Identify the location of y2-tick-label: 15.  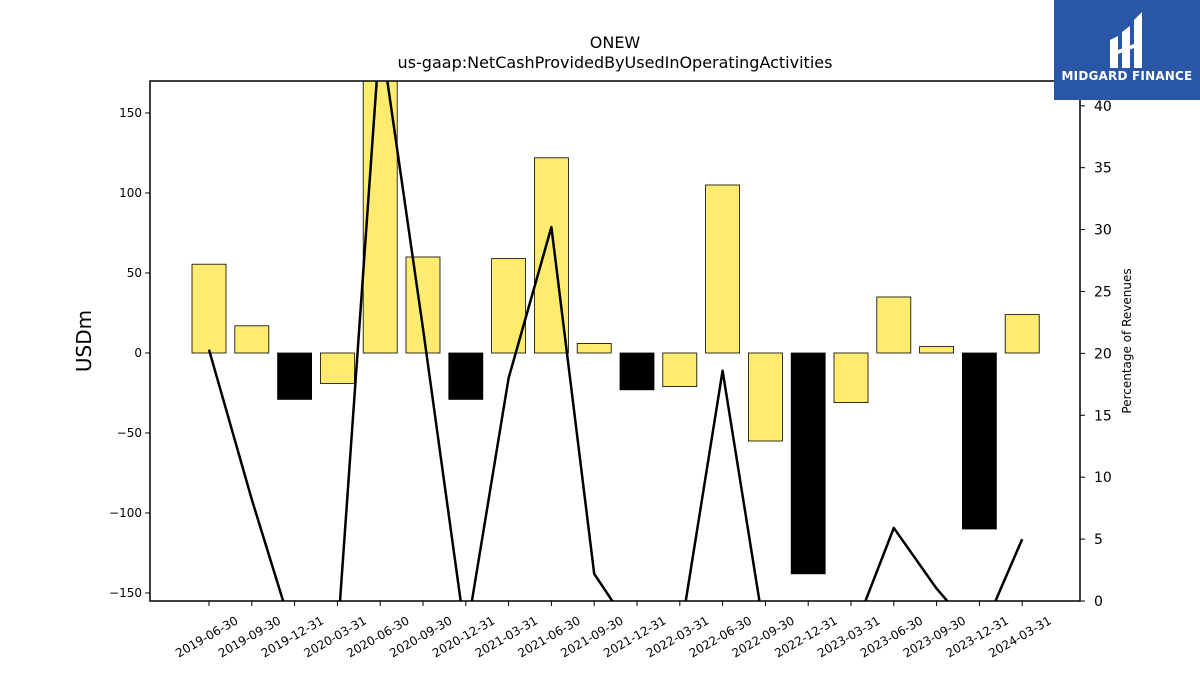
(1103, 416).